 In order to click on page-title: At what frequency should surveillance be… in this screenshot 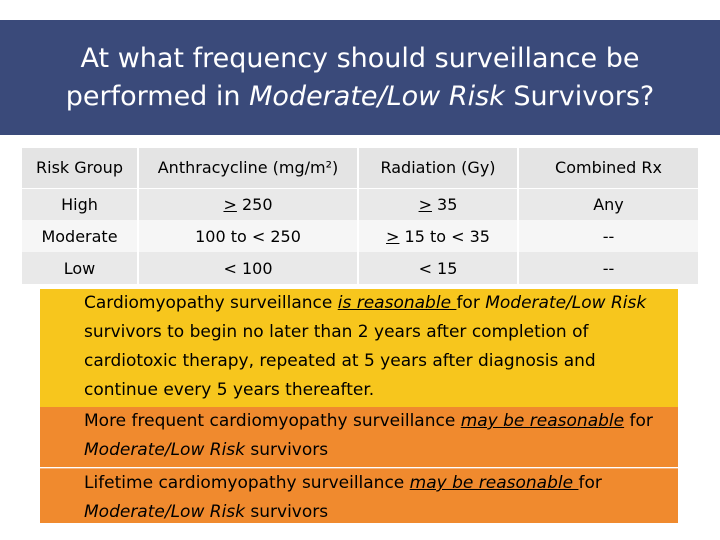, I will do `click(360, 78)`.